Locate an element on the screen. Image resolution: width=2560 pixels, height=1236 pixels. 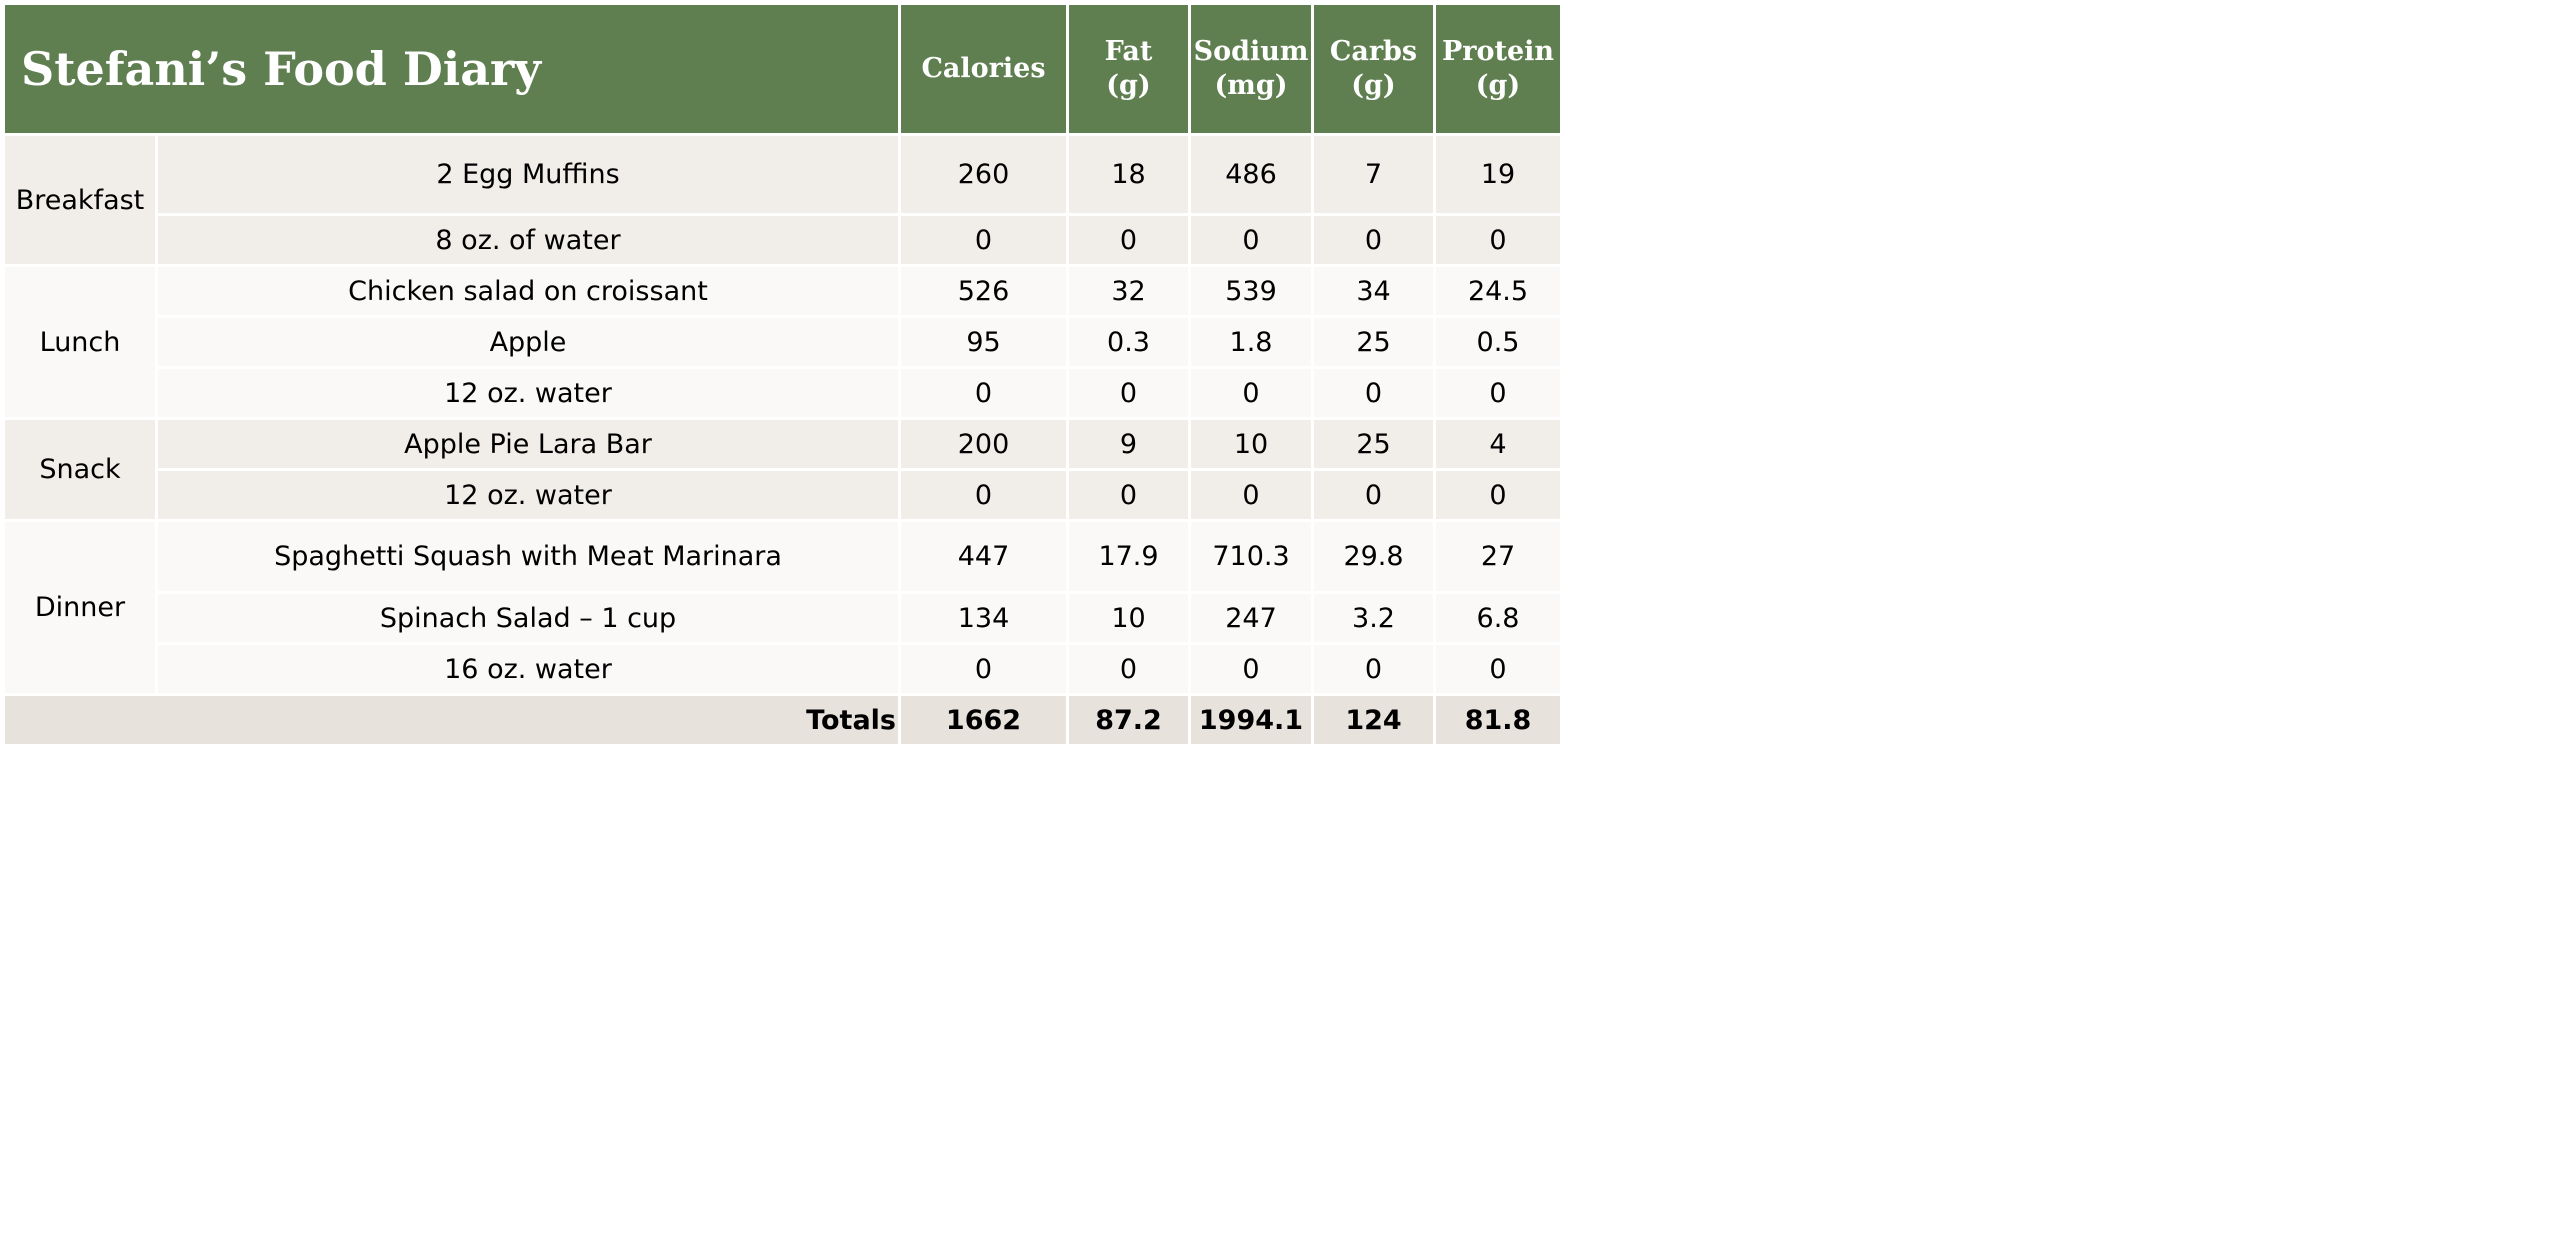
protein-cell: 24.5 is located at coordinates (1498, 291).